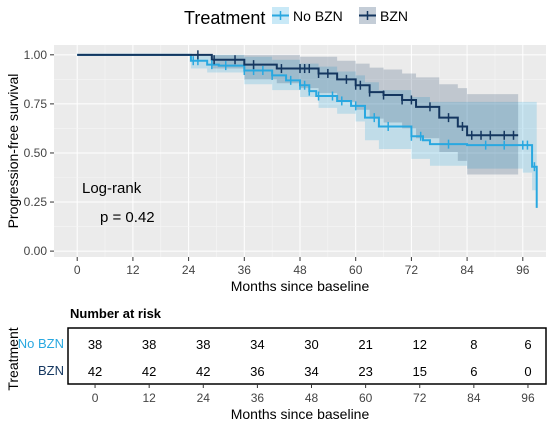 This screenshot has height=429, width=550. Describe the element at coordinates (95, 398) in the screenshot. I see `risk-x-tick-label: 0` at that location.